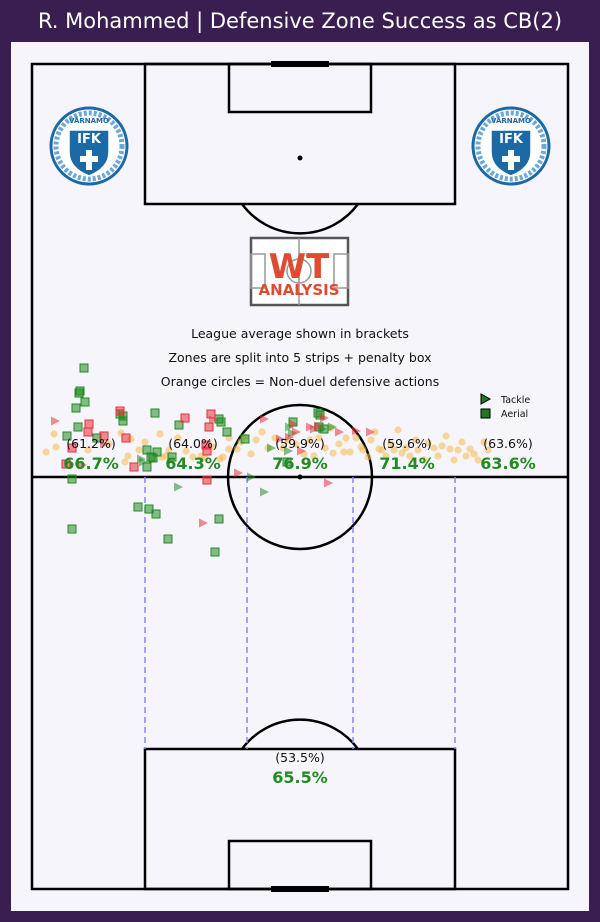 The height and width of the screenshot is (922, 600). What do you see at coordinates (300, 477) in the screenshot?
I see `centre-spot` at bounding box center [300, 477].